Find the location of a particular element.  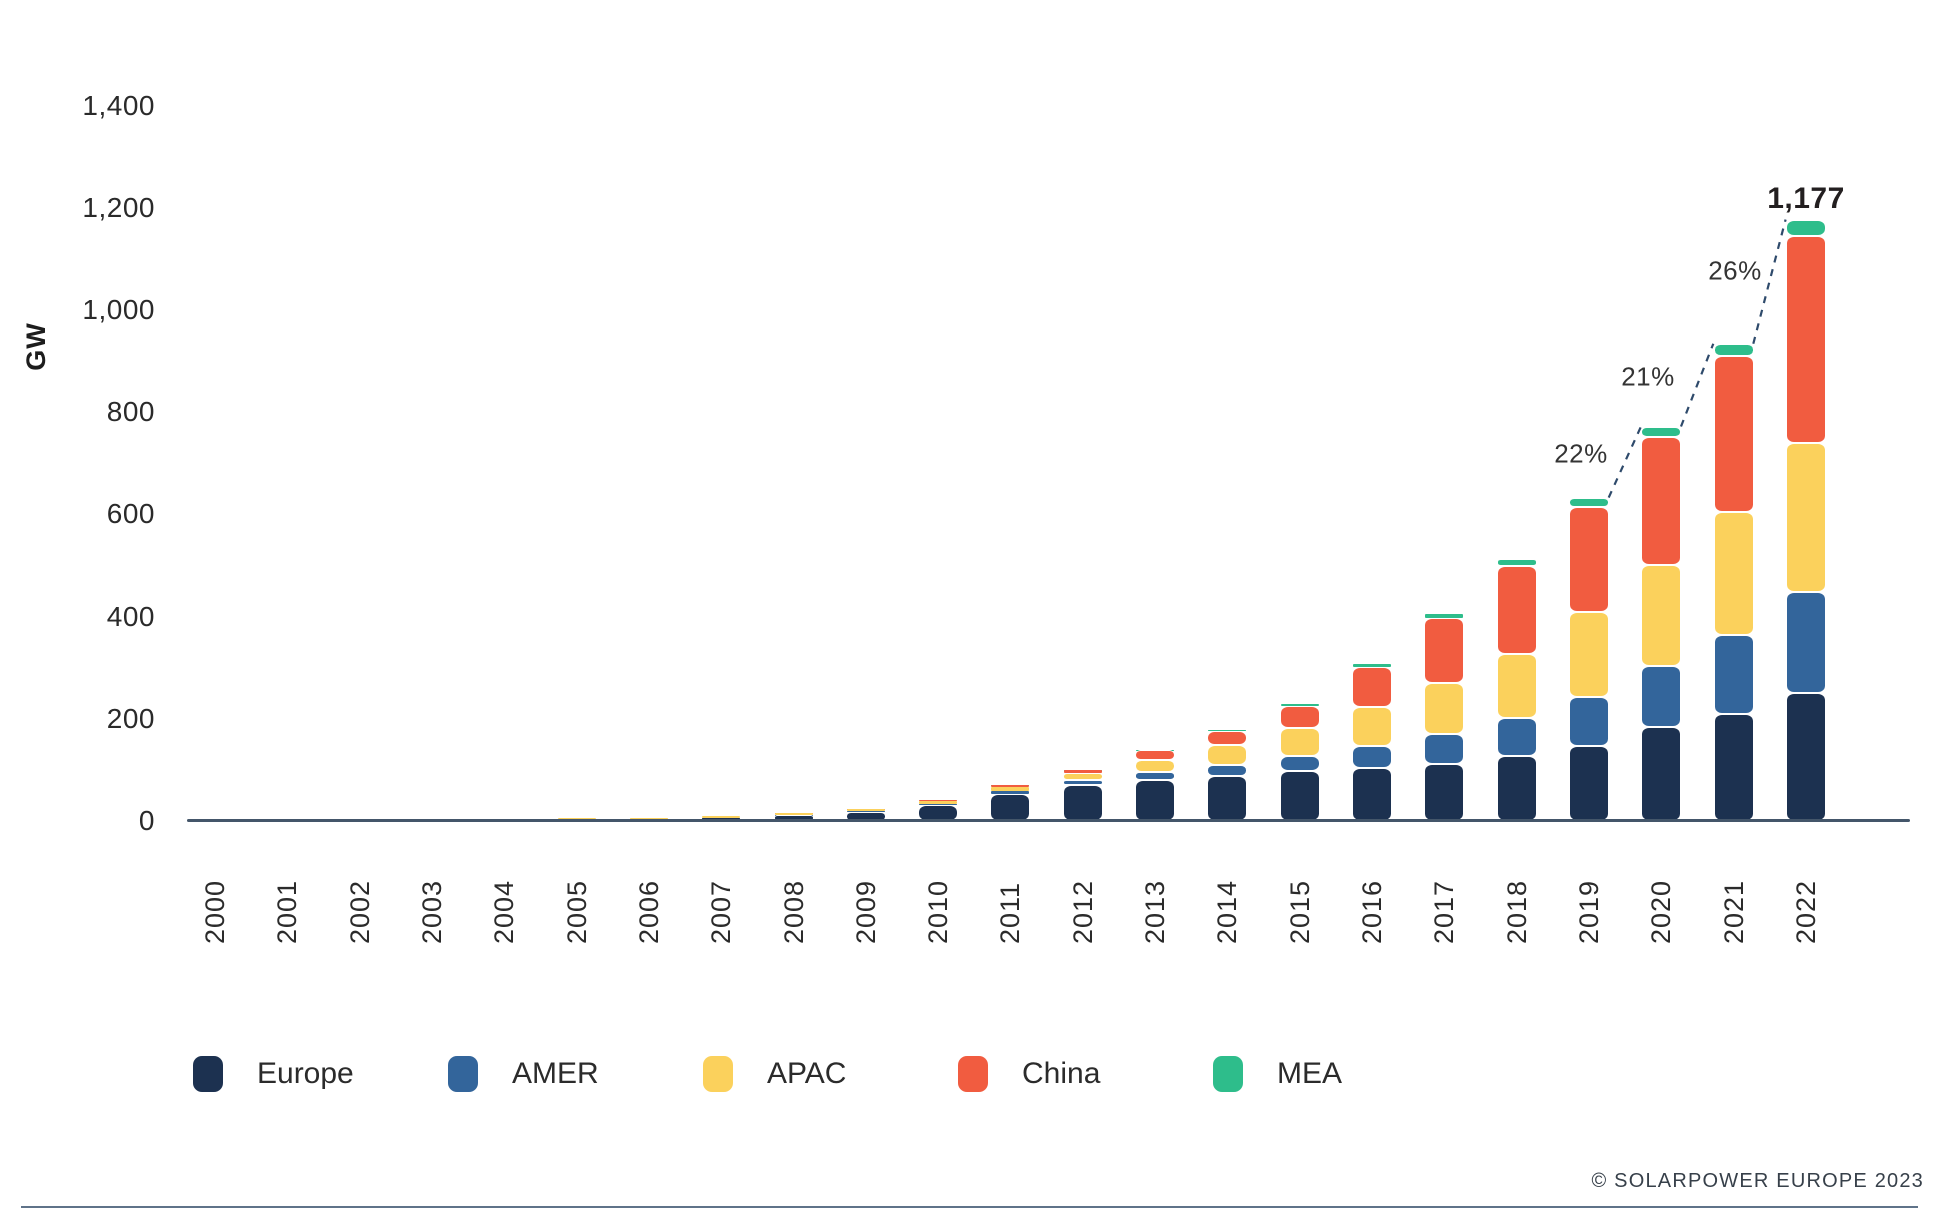

x-tick-label-2016: 2016 is located at coordinates (1372, 889).